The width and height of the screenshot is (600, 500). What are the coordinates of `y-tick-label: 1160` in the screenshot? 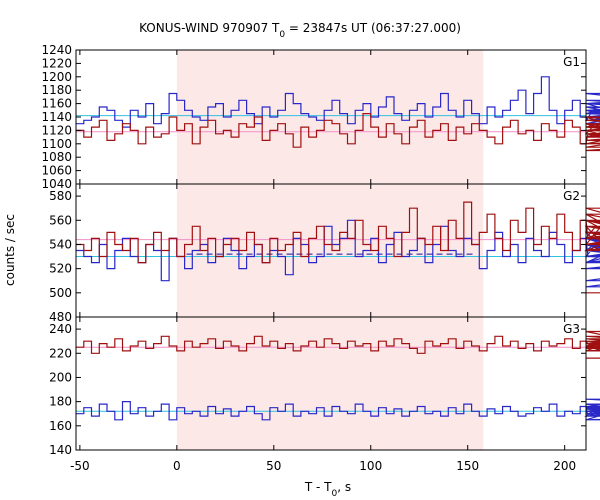 It's located at (56, 104).